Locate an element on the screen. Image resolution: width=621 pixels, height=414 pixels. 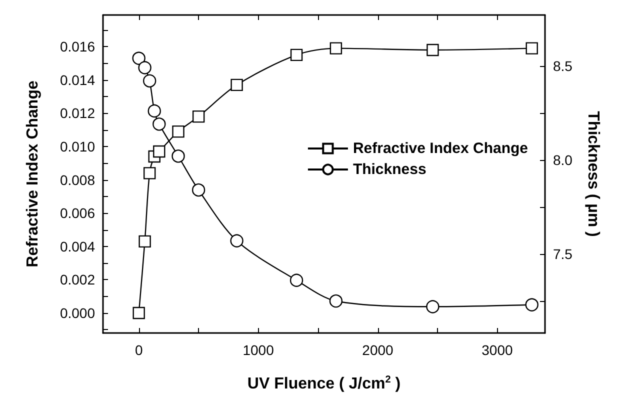
x-tick-label: 1000 is located at coordinates (258, 350).